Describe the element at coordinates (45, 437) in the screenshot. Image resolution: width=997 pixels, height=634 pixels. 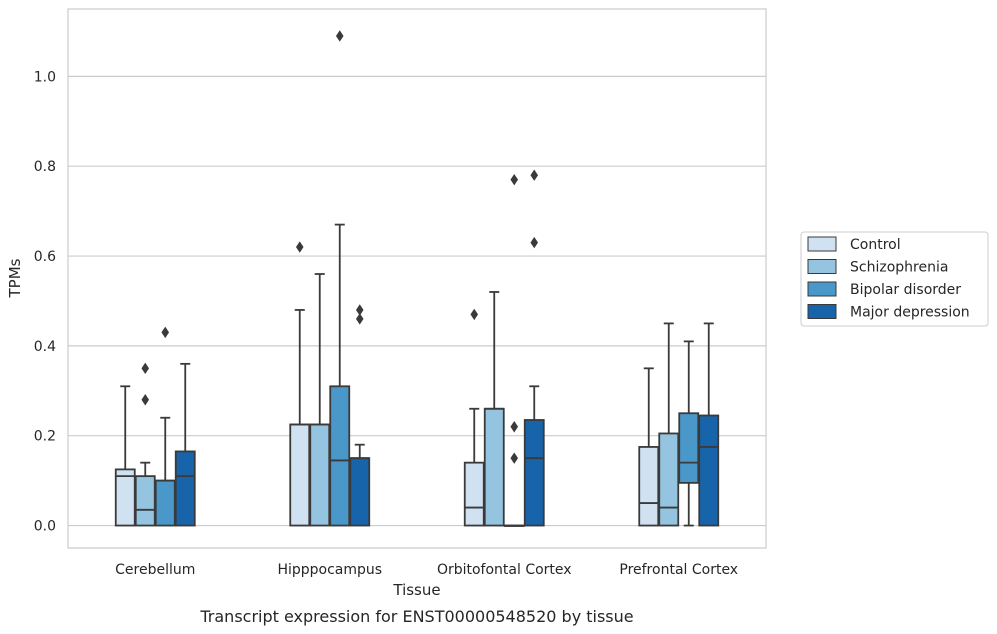
I see `y-tick-label: 0.2` at that location.